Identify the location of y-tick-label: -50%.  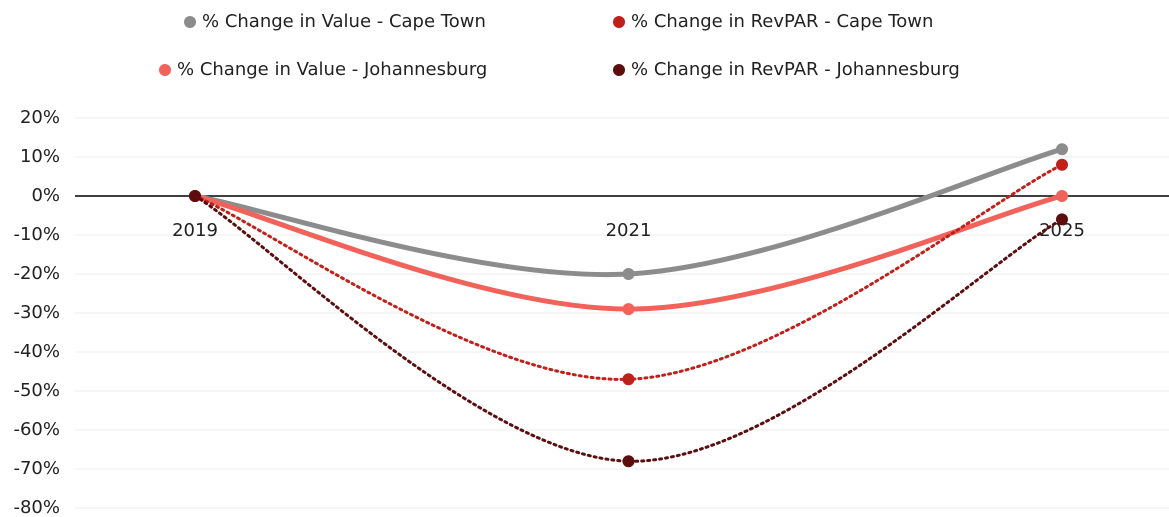
(36, 390).